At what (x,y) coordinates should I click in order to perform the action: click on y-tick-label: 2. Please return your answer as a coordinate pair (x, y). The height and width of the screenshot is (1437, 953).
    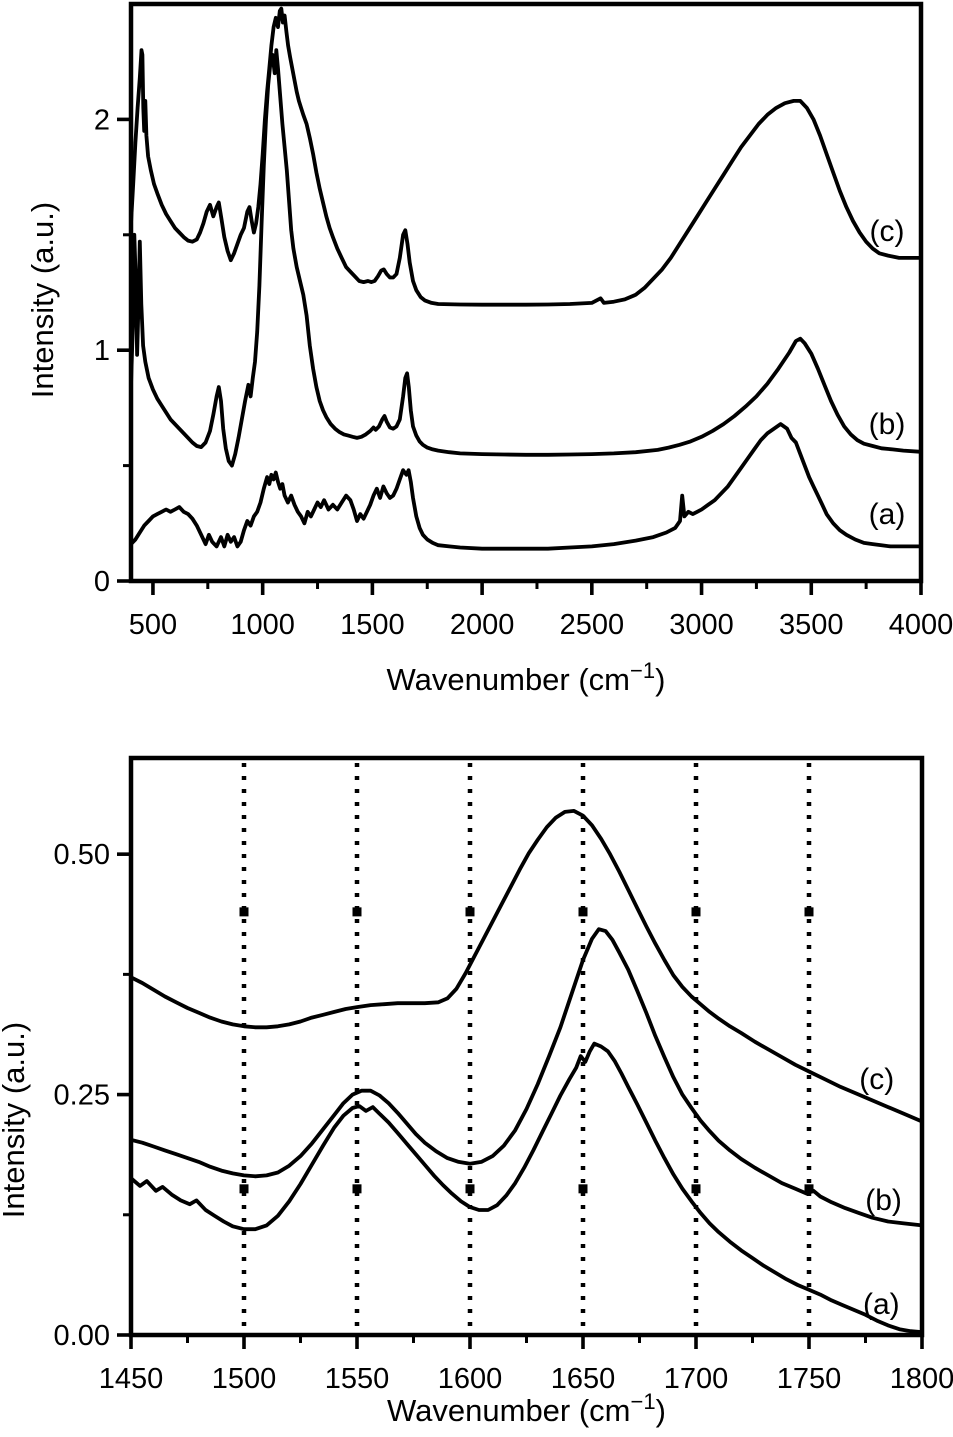
    Looking at the image, I should click on (102, 120).